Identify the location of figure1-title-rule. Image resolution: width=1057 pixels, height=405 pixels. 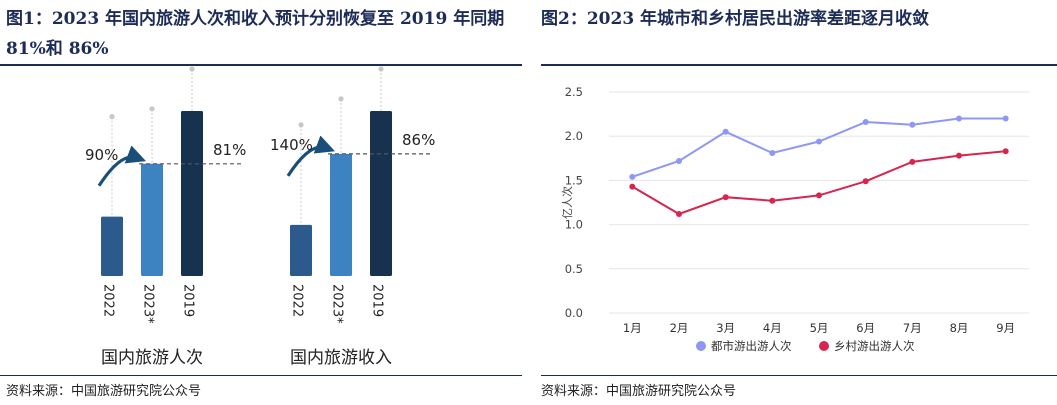
(261, 65).